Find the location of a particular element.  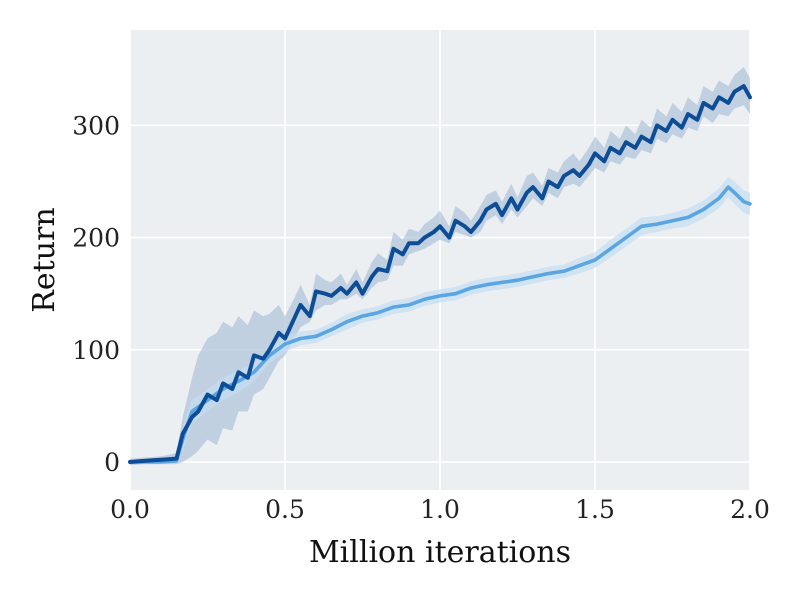

x-axis-label: Million iterations is located at coordinates (440, 552).